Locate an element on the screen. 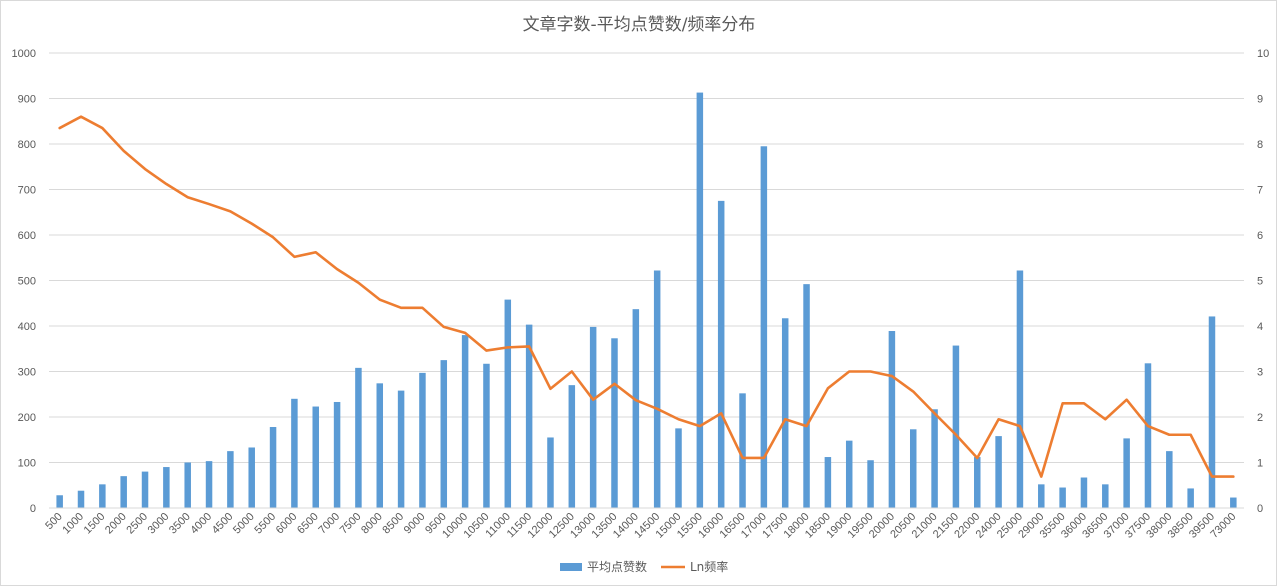 This screenshot has width=1277, height=587. y2-tick-label: 6 is located at coordinates (1260, 236).